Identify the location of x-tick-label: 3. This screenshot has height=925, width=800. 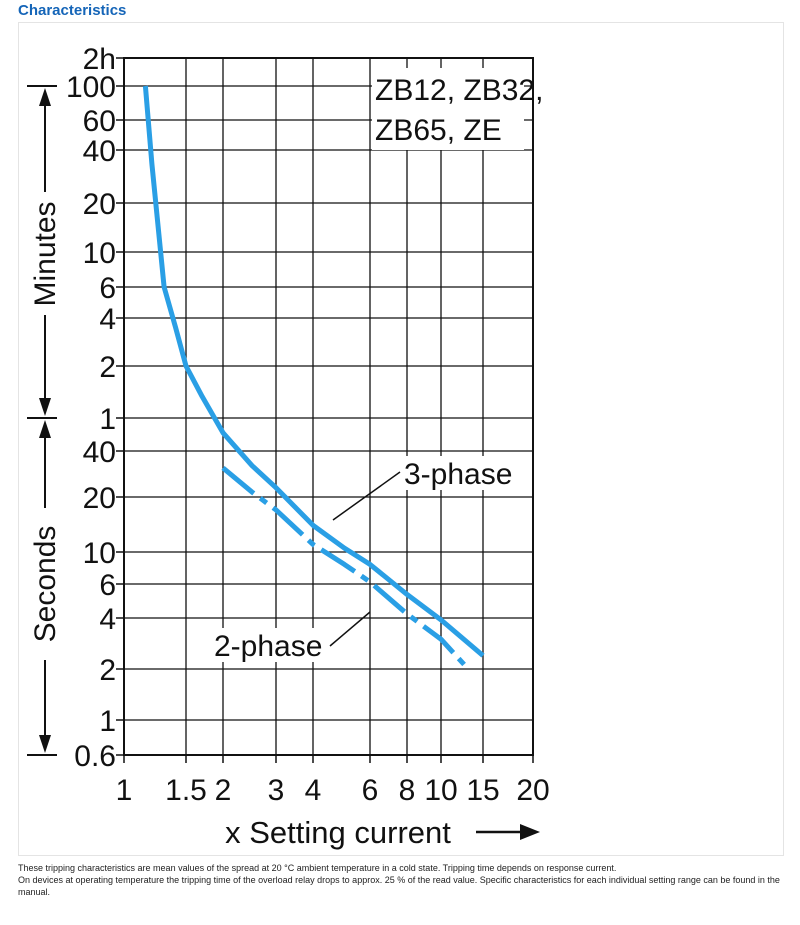
(276, 790).